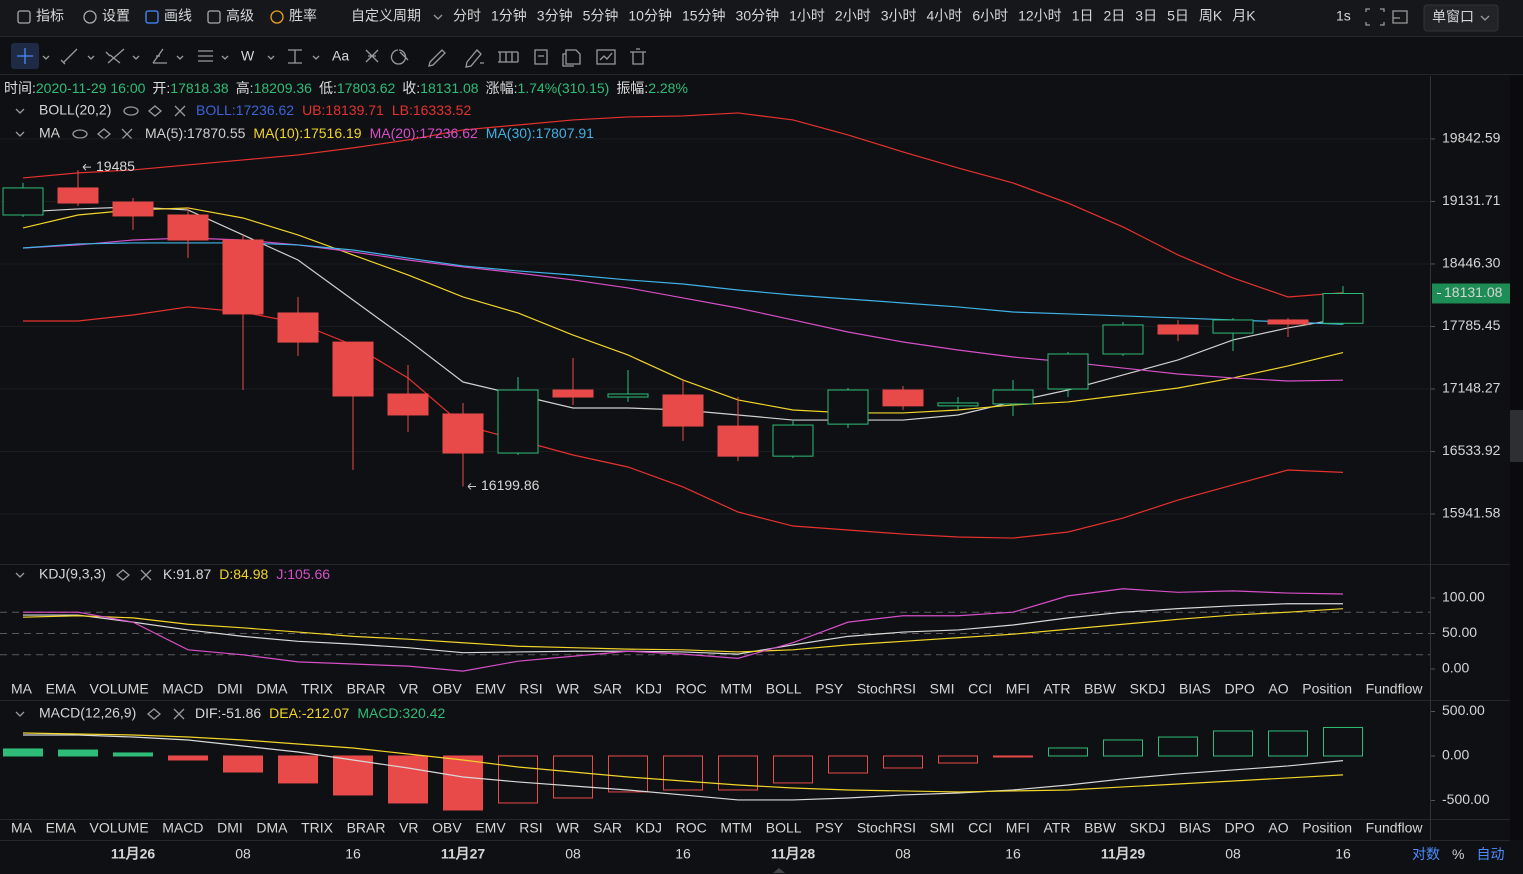  Describe the element at coordinates (509, 16) in the screenshot. I see `period: 1分钟` at that location.